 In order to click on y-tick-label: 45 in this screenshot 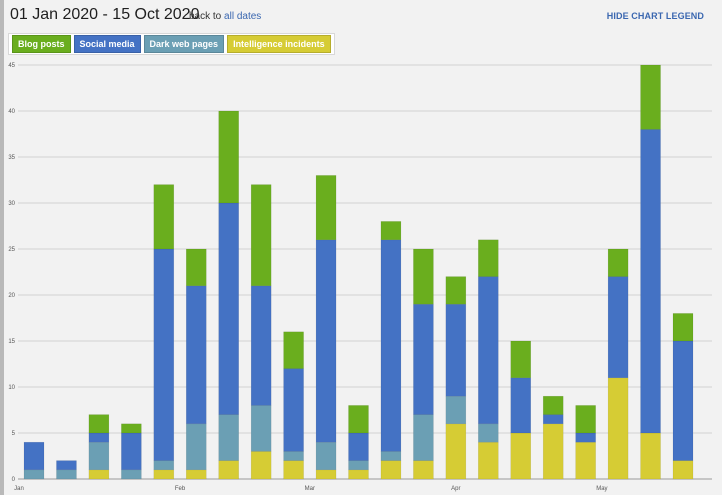, I will do `click(11, 66)`.